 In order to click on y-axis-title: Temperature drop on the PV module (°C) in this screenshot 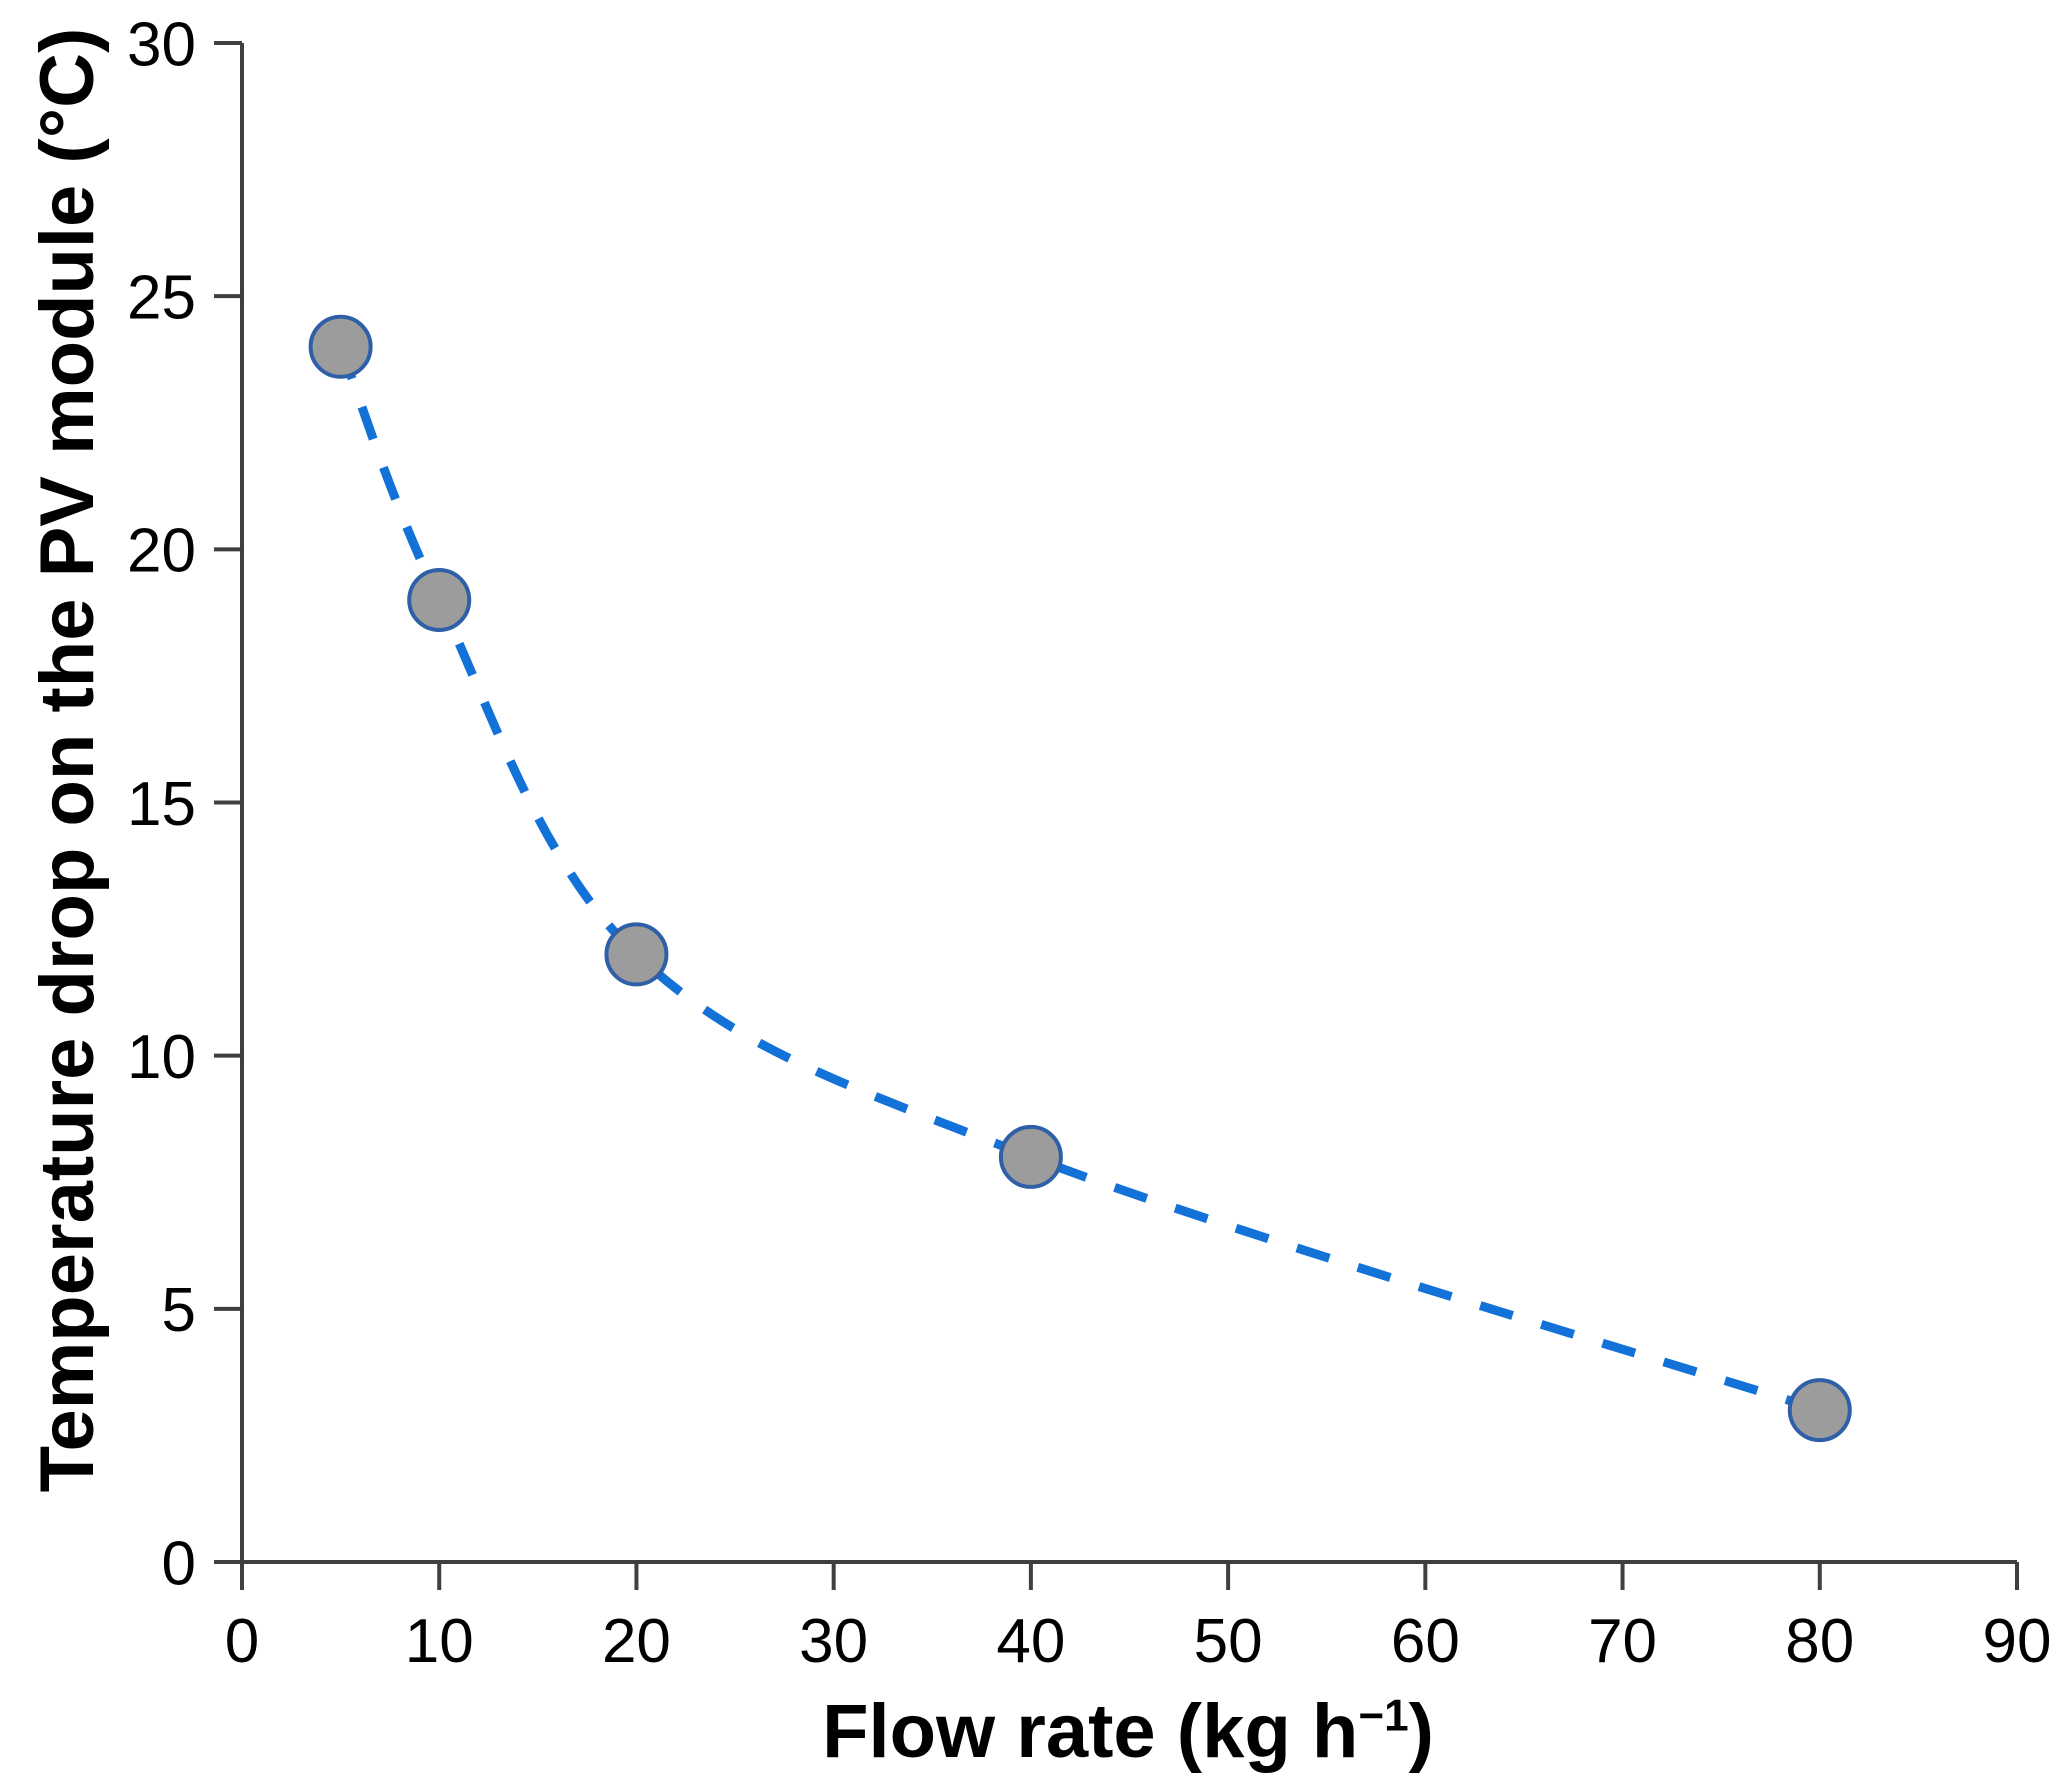, I will do `click(67, 760)`.